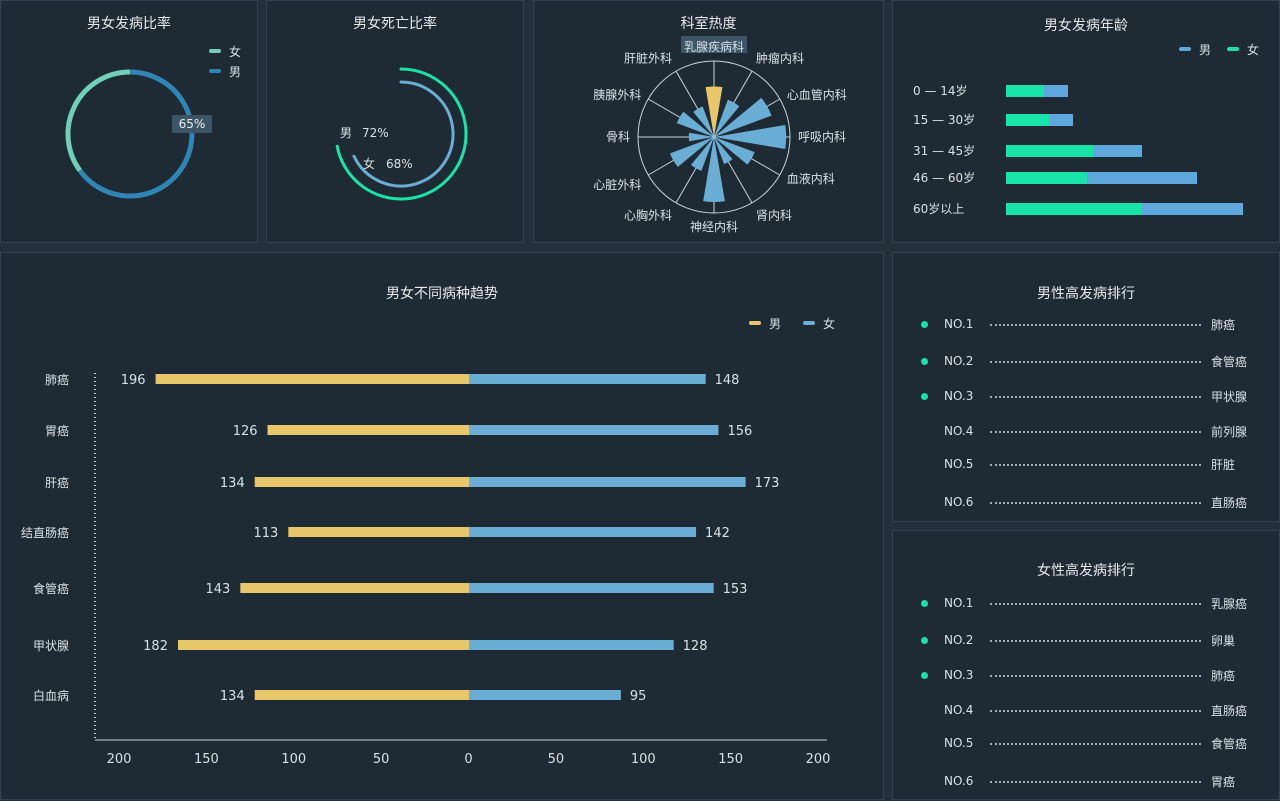 This screenshot has width=1280, height=801. I want to click on female-death-ring, so click(403, 134).